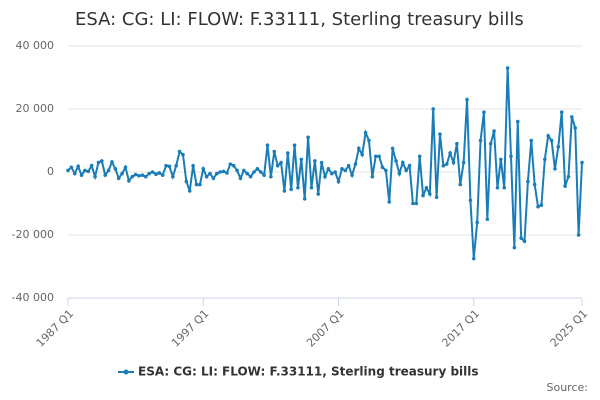 The image size is (600, 400). Describe the element at coordinates (460, 328) in the screenshot. I see `x-tick-label: 2017 Q1` at that location.